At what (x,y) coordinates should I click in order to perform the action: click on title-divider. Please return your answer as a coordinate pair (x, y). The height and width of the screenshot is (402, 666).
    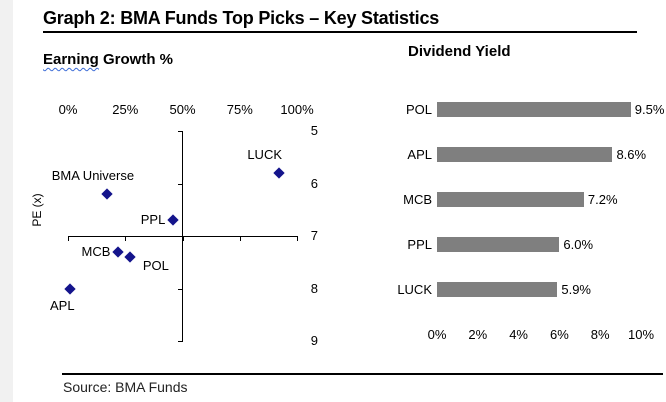
    Looking at the image, I should click on (340, 32).